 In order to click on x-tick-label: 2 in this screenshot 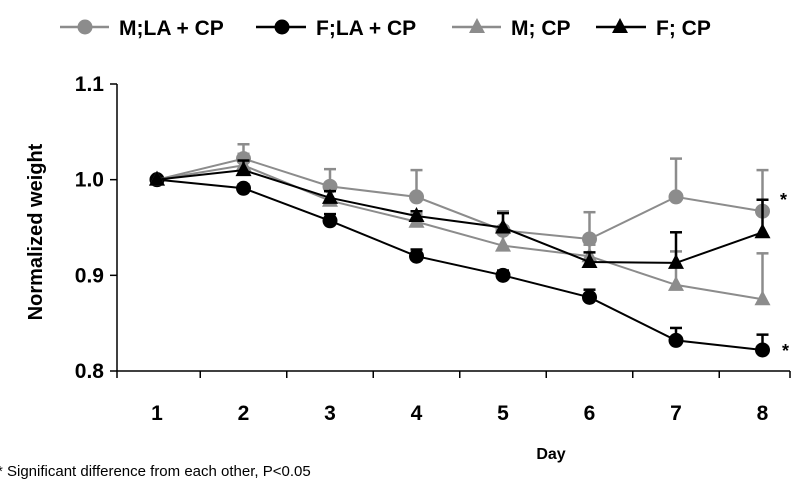, I will do `click(244, 413)`.